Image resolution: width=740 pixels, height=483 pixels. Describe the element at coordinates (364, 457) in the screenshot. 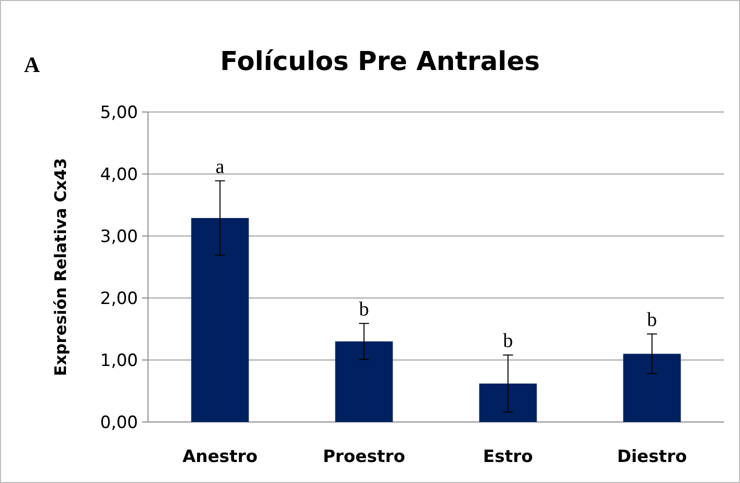

I see `x-tick-label: Proestro` at that location.